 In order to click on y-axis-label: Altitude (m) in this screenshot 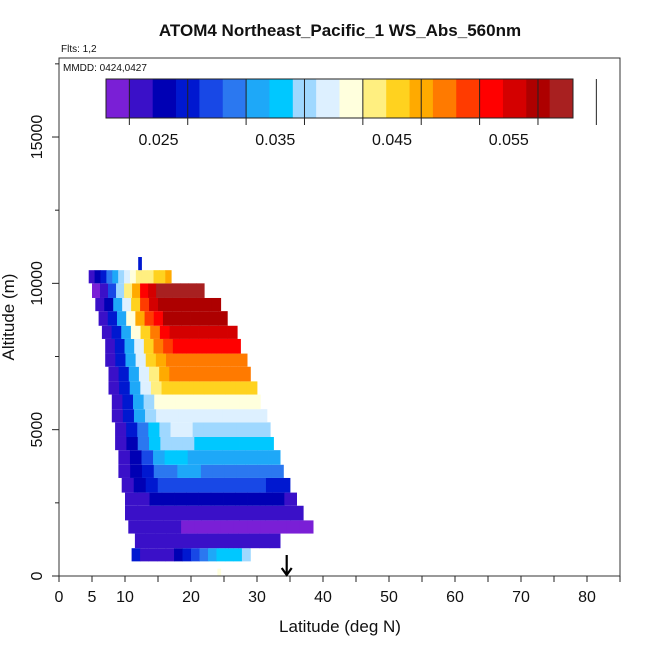, I will do `click(9, 317)`.